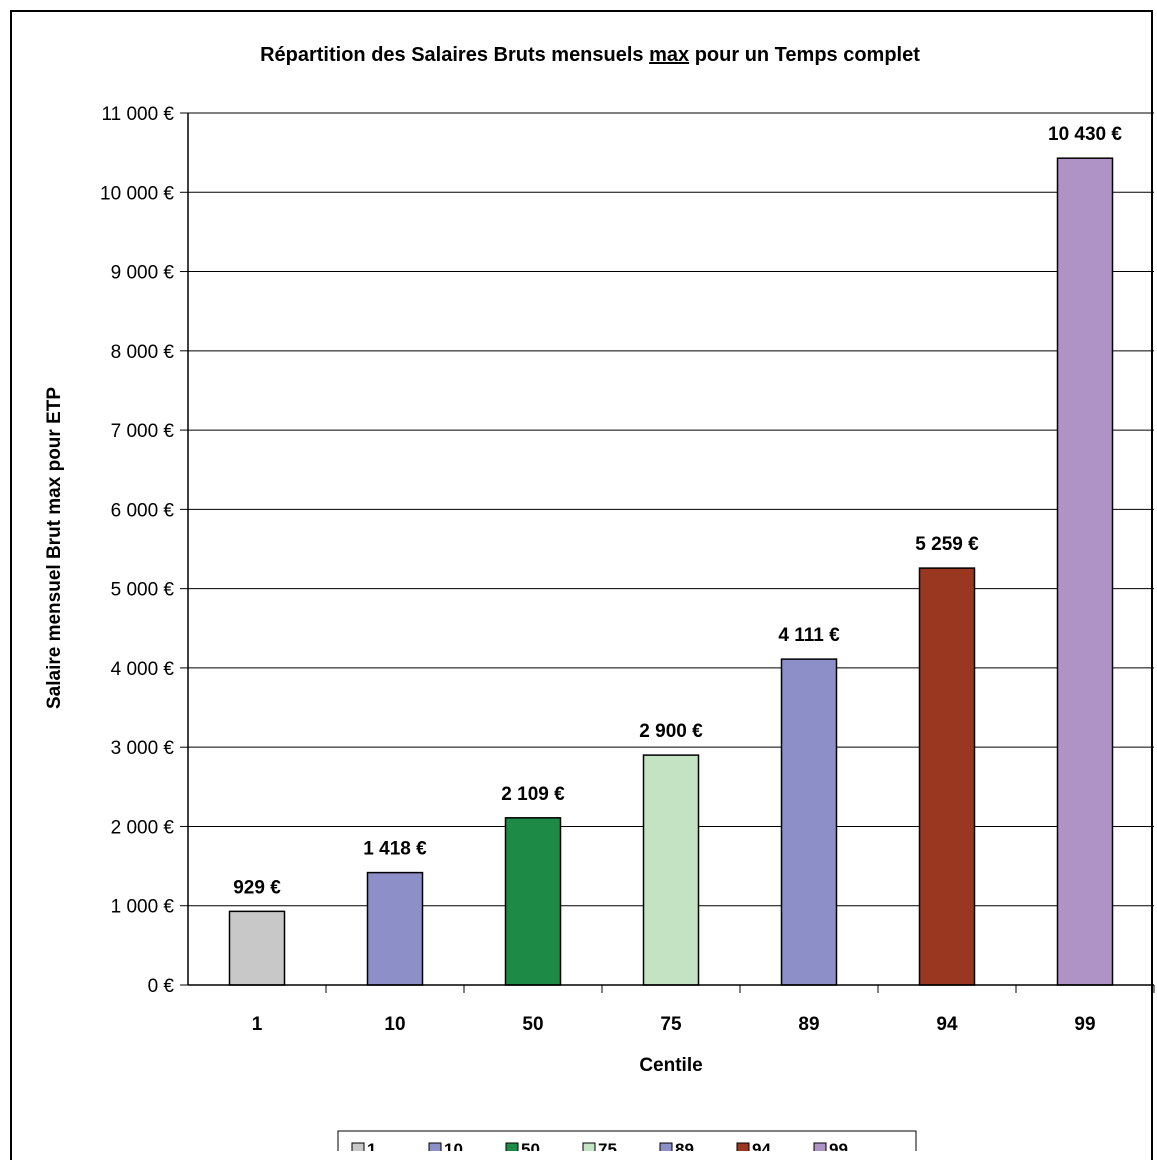  Describe the element at coordinates (454, 55) in the screenshot. I see `chart-title-part: Répartition des Salaires Bruts mensuels` at that location.